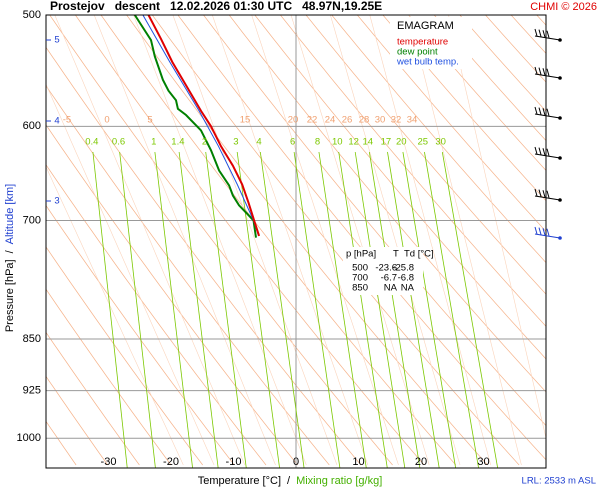 The height and width of the screenshot is (500, 600). I want to click on x-tick-label: 30, so click(483, 462).